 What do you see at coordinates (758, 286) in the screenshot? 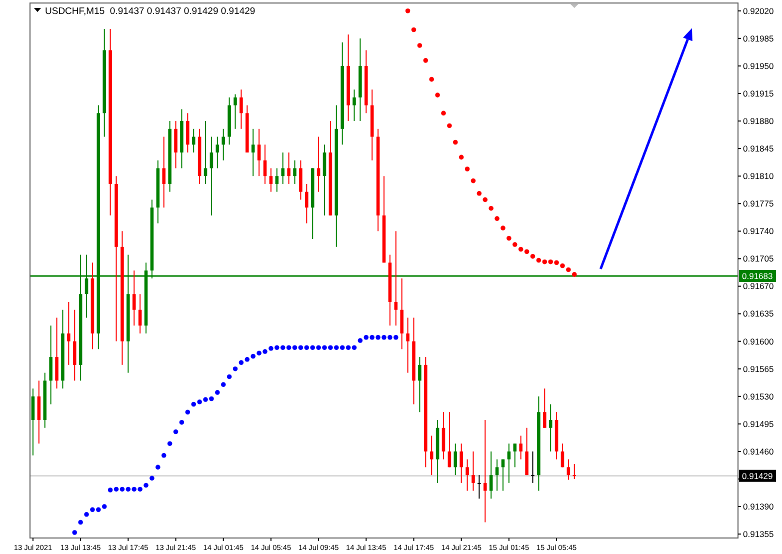
I see `y-tick-label: 0.91670` at bounding box center [758, 286].